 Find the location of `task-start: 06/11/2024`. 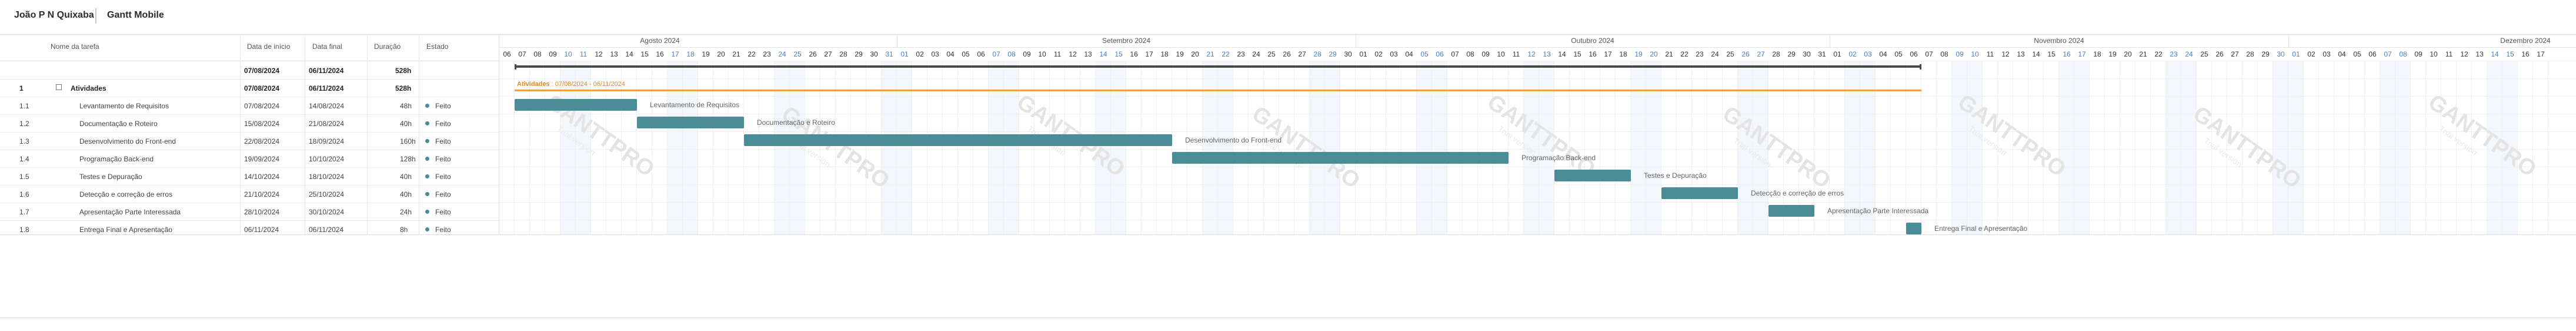

task-start: 06/11/2024 is located at coordinates (261, 230).